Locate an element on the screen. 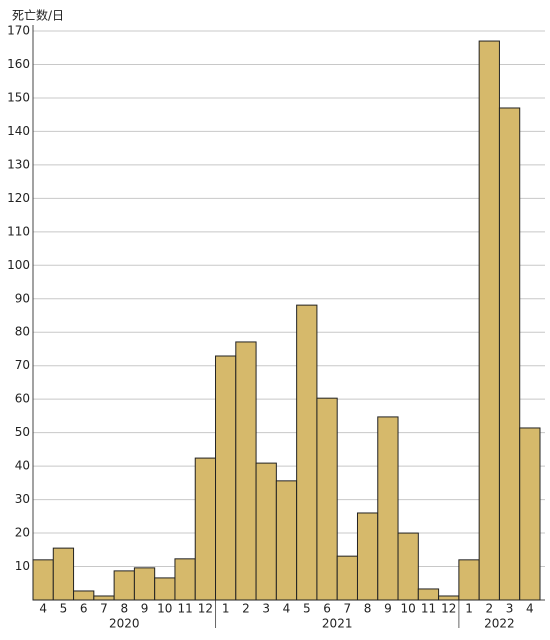 The image size is (550, 640). y-tick-label: 70 is located at coordinates (22, 365).